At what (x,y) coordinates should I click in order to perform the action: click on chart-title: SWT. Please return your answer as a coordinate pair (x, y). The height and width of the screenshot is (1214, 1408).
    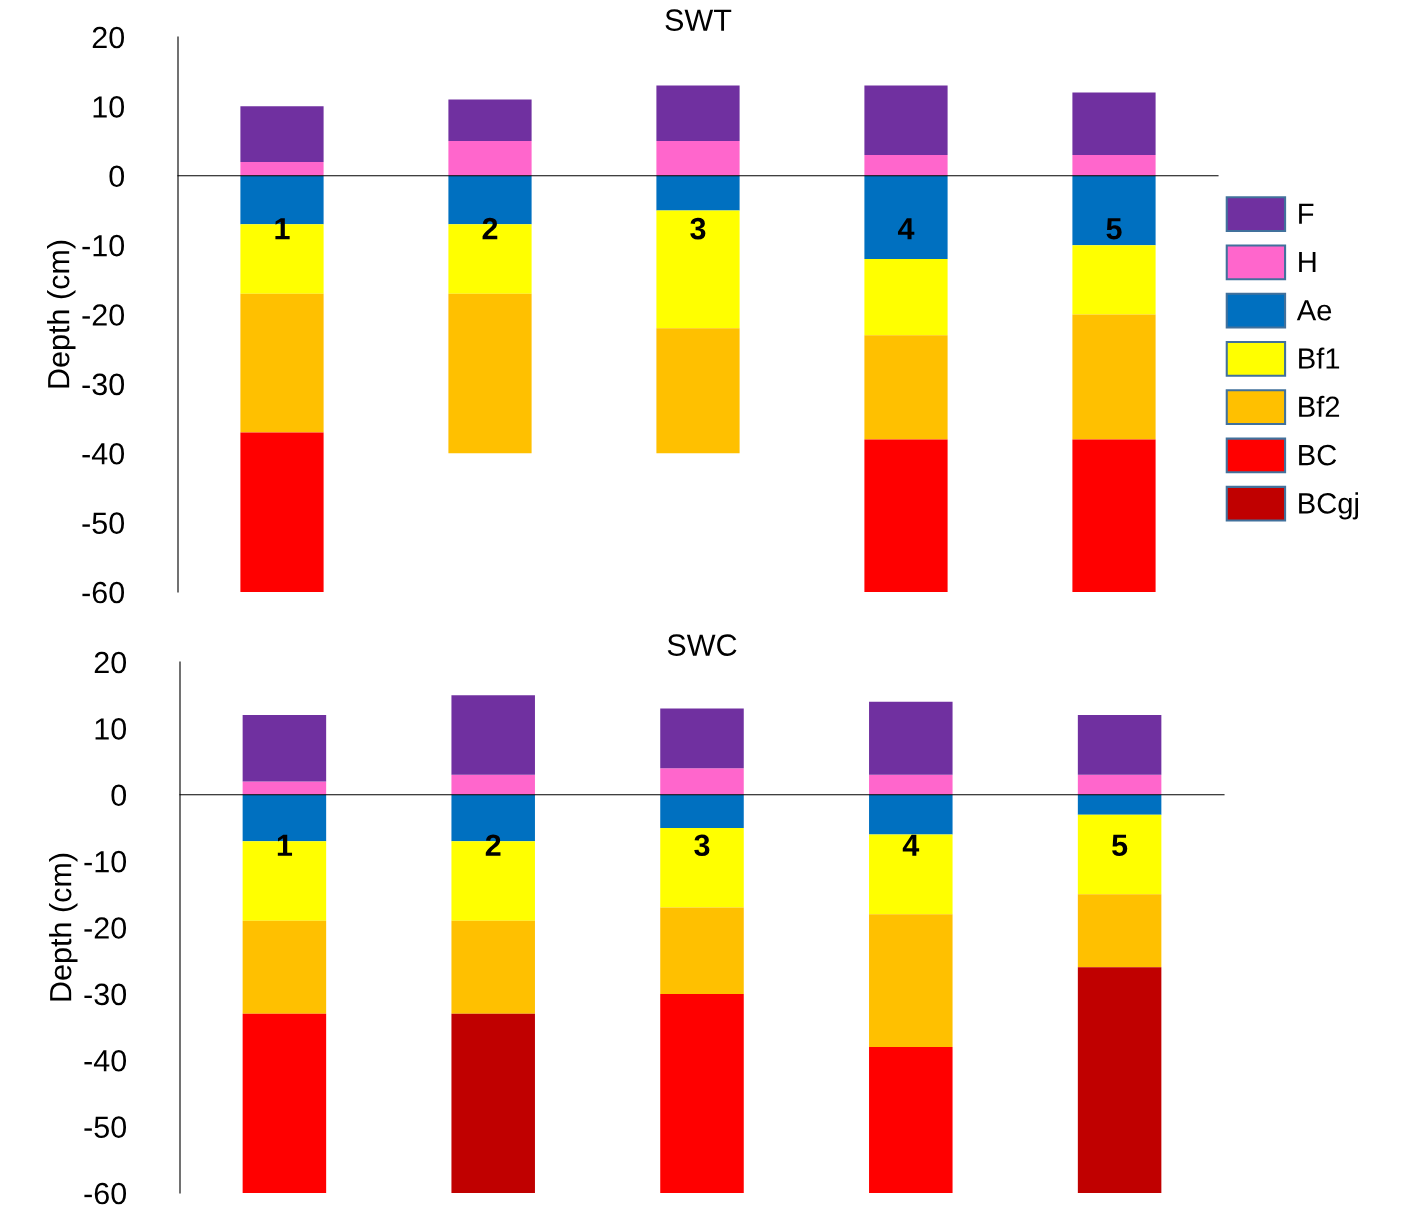
    Looking at the image, I should click on (698, 20).